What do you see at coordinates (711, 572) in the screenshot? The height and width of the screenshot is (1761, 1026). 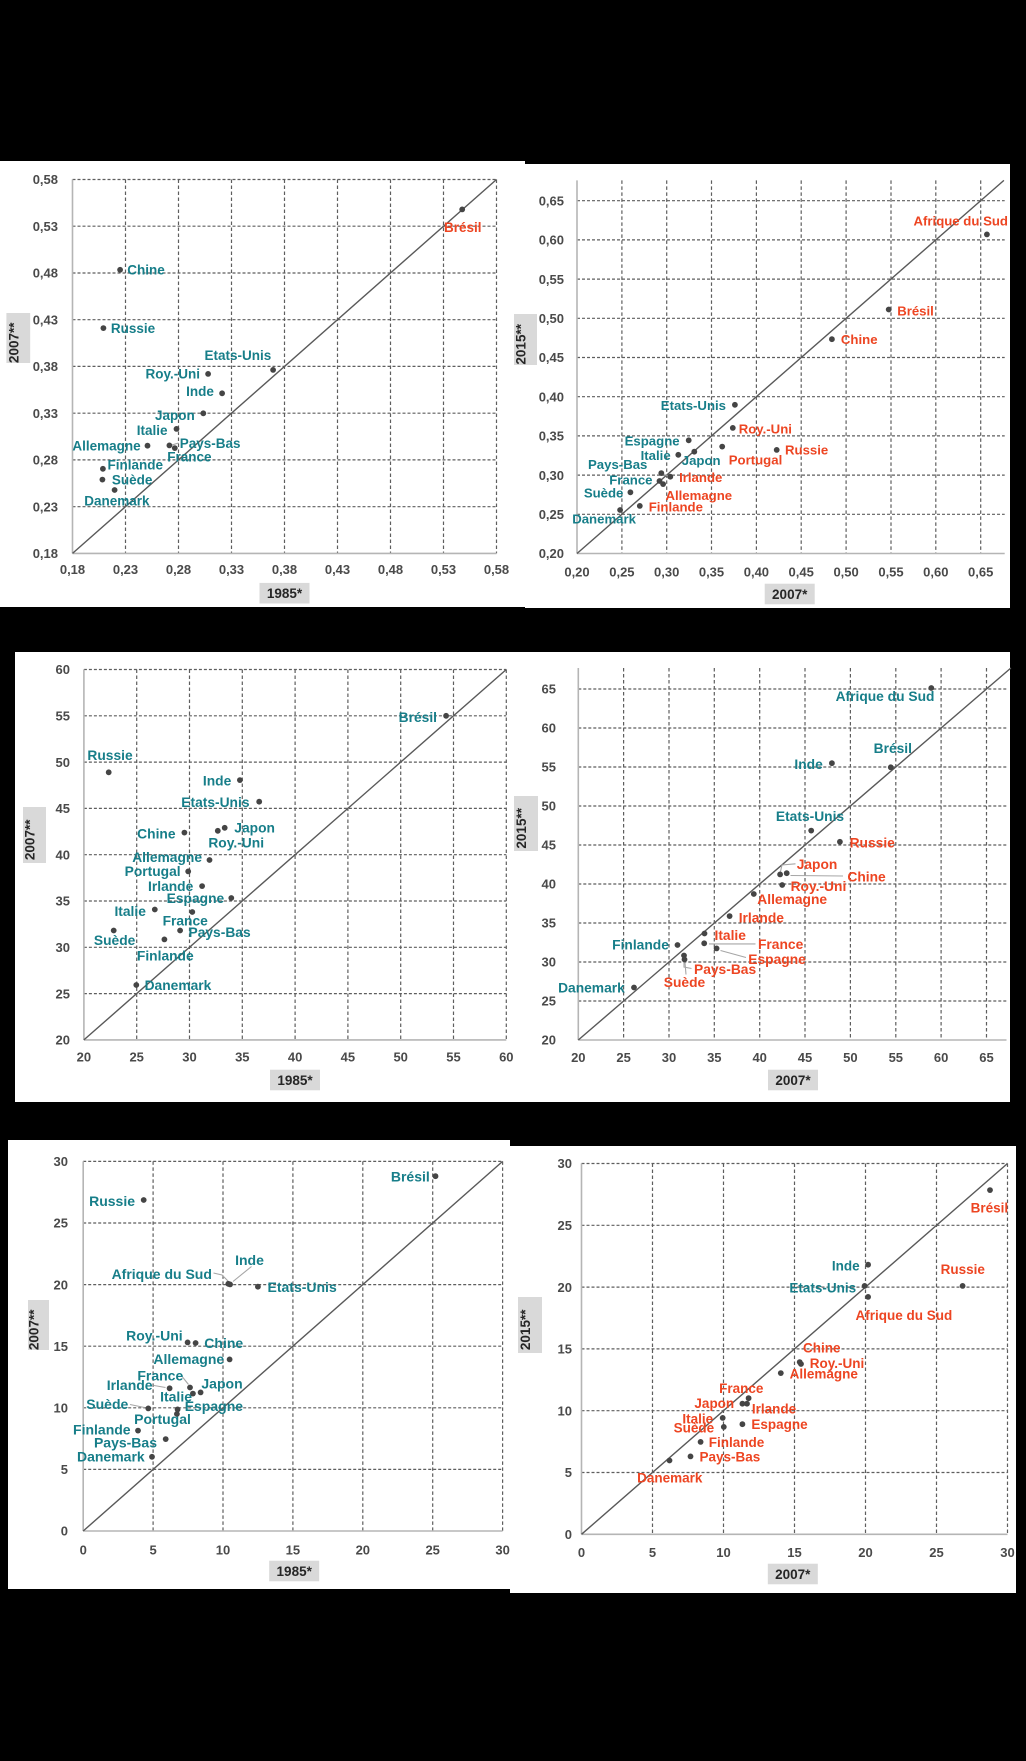 I see `svg-text: 0,35` at bounding box center [711, 572].